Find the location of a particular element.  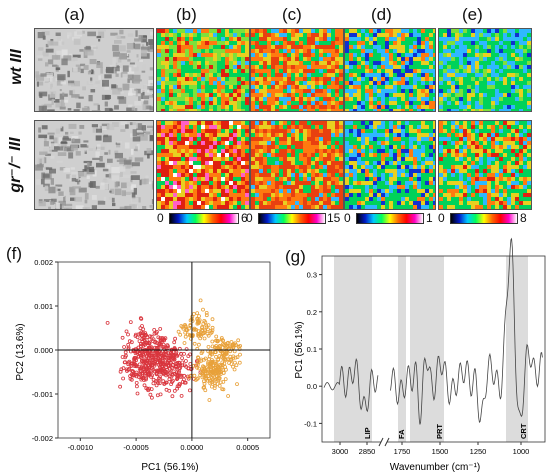

image-tile-r2-c3 is located at coordinates (297, 165).